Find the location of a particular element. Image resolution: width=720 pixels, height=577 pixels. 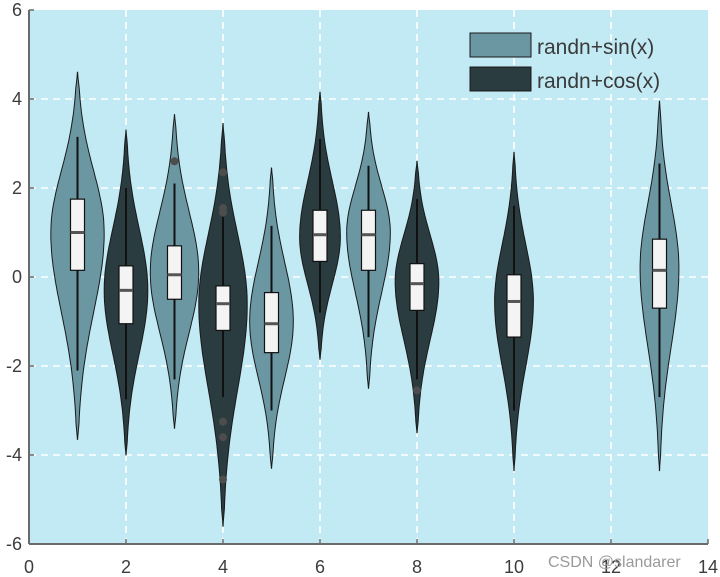

x-tick-label: 4 is located at coordinates (223, 567).